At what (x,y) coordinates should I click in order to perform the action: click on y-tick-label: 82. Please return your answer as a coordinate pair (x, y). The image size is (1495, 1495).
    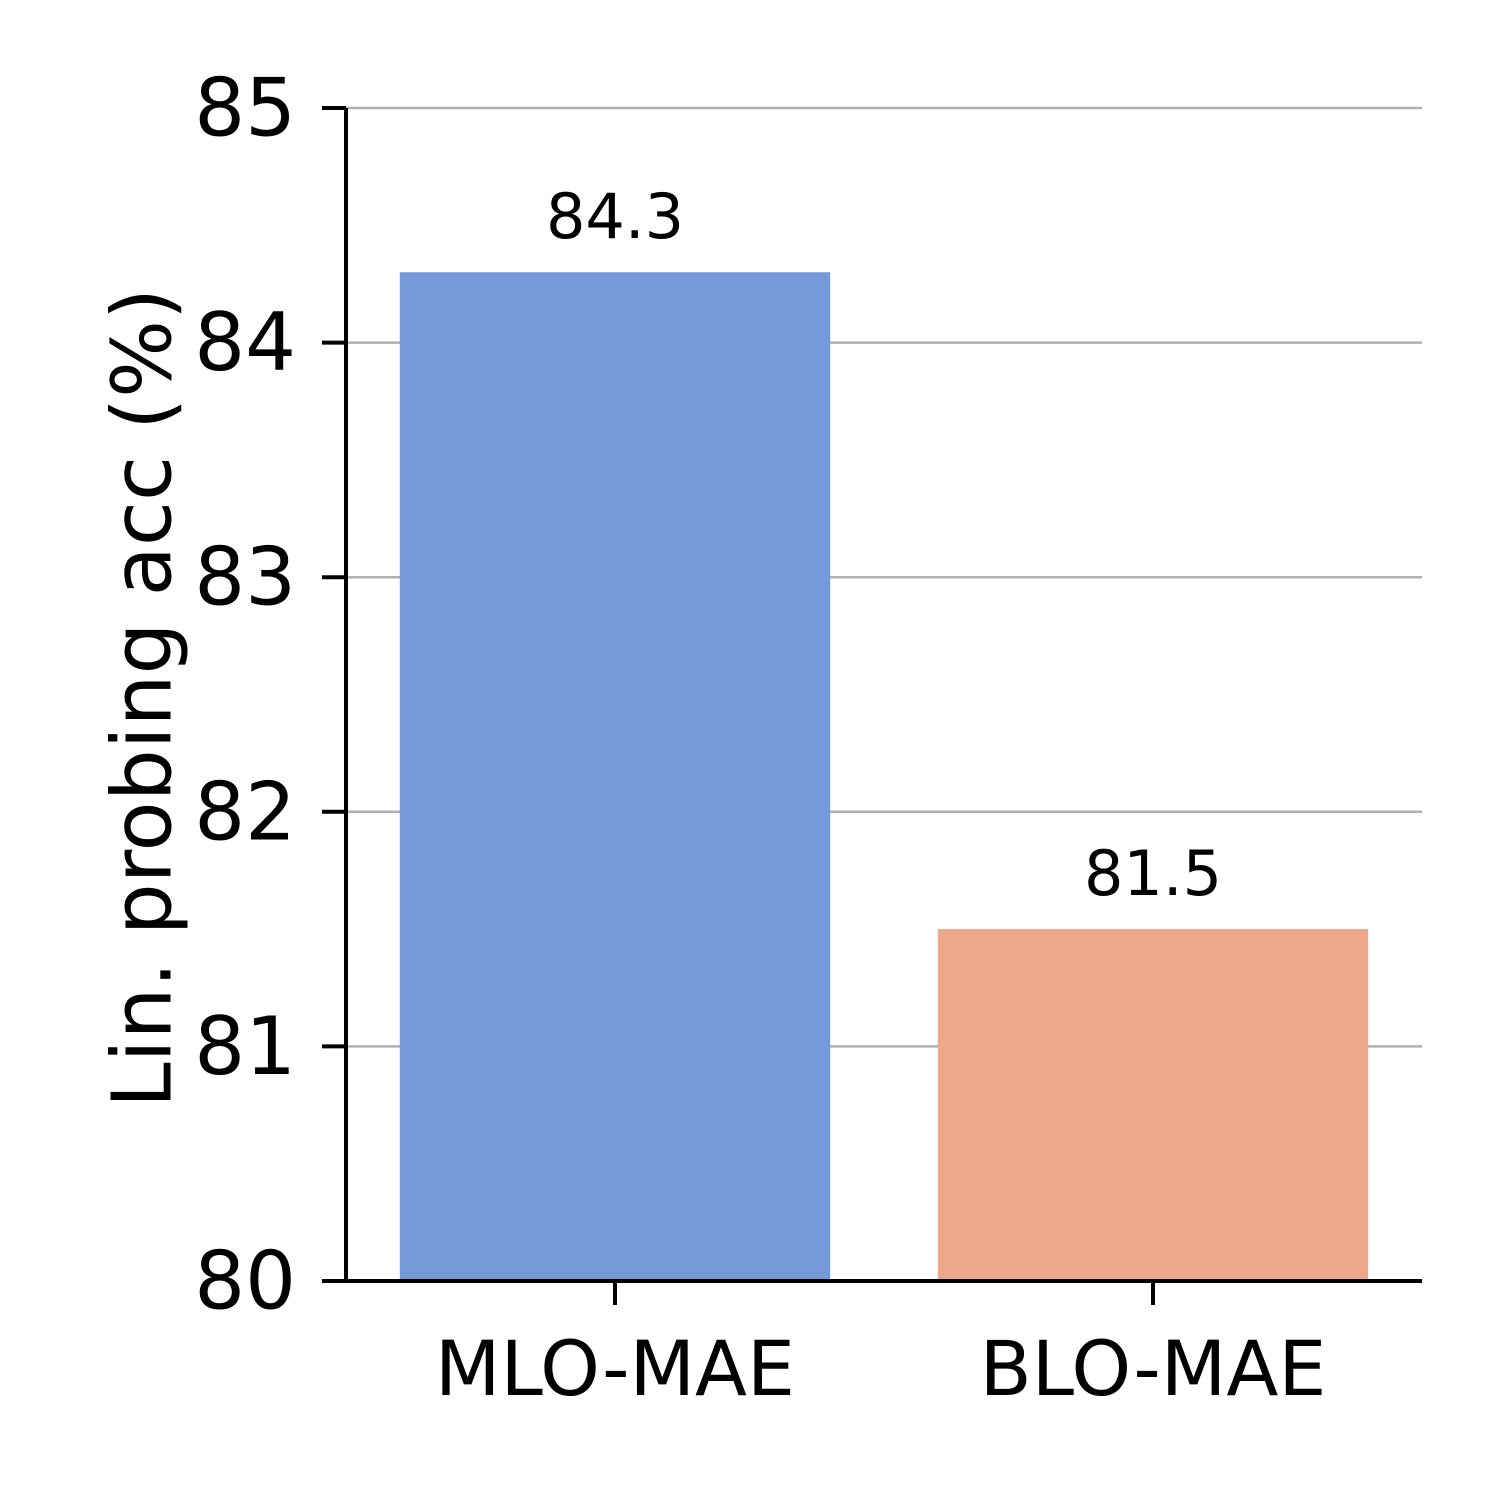
    Looking at the image, I should click on (245, 811).